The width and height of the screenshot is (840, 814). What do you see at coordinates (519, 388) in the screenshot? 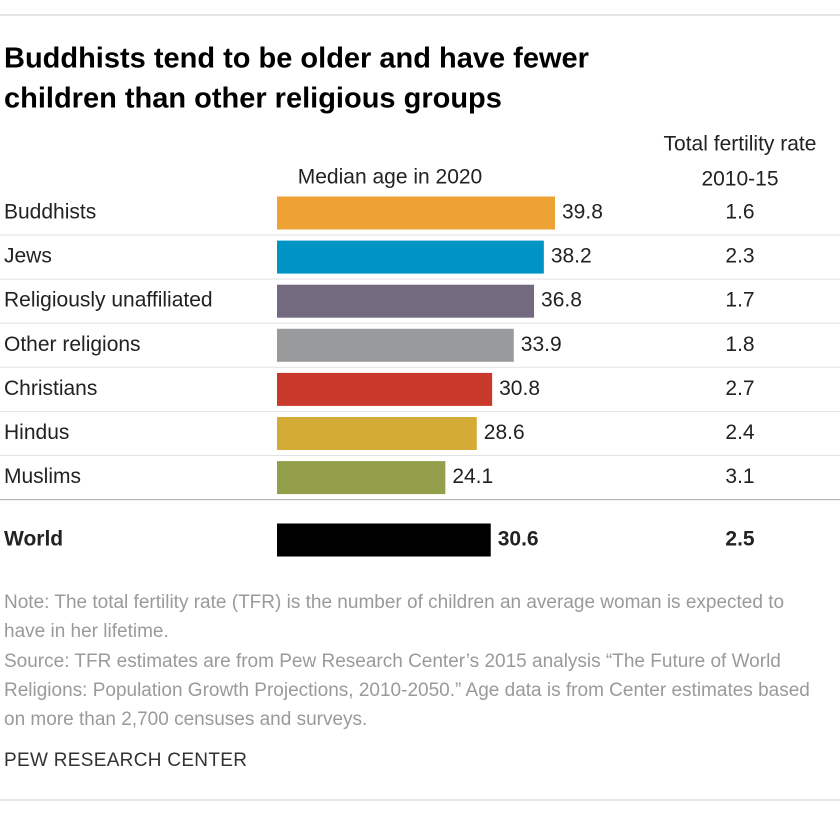
I see `value-label: 30.8` at bounding box center [519, 388].